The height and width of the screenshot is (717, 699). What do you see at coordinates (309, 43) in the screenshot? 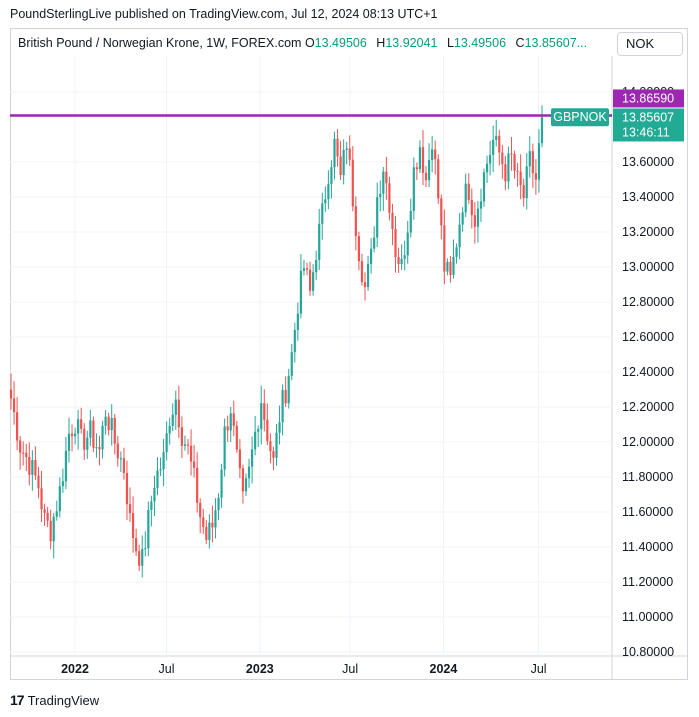
I see `open-label: O` at bounding box center [309, 43].